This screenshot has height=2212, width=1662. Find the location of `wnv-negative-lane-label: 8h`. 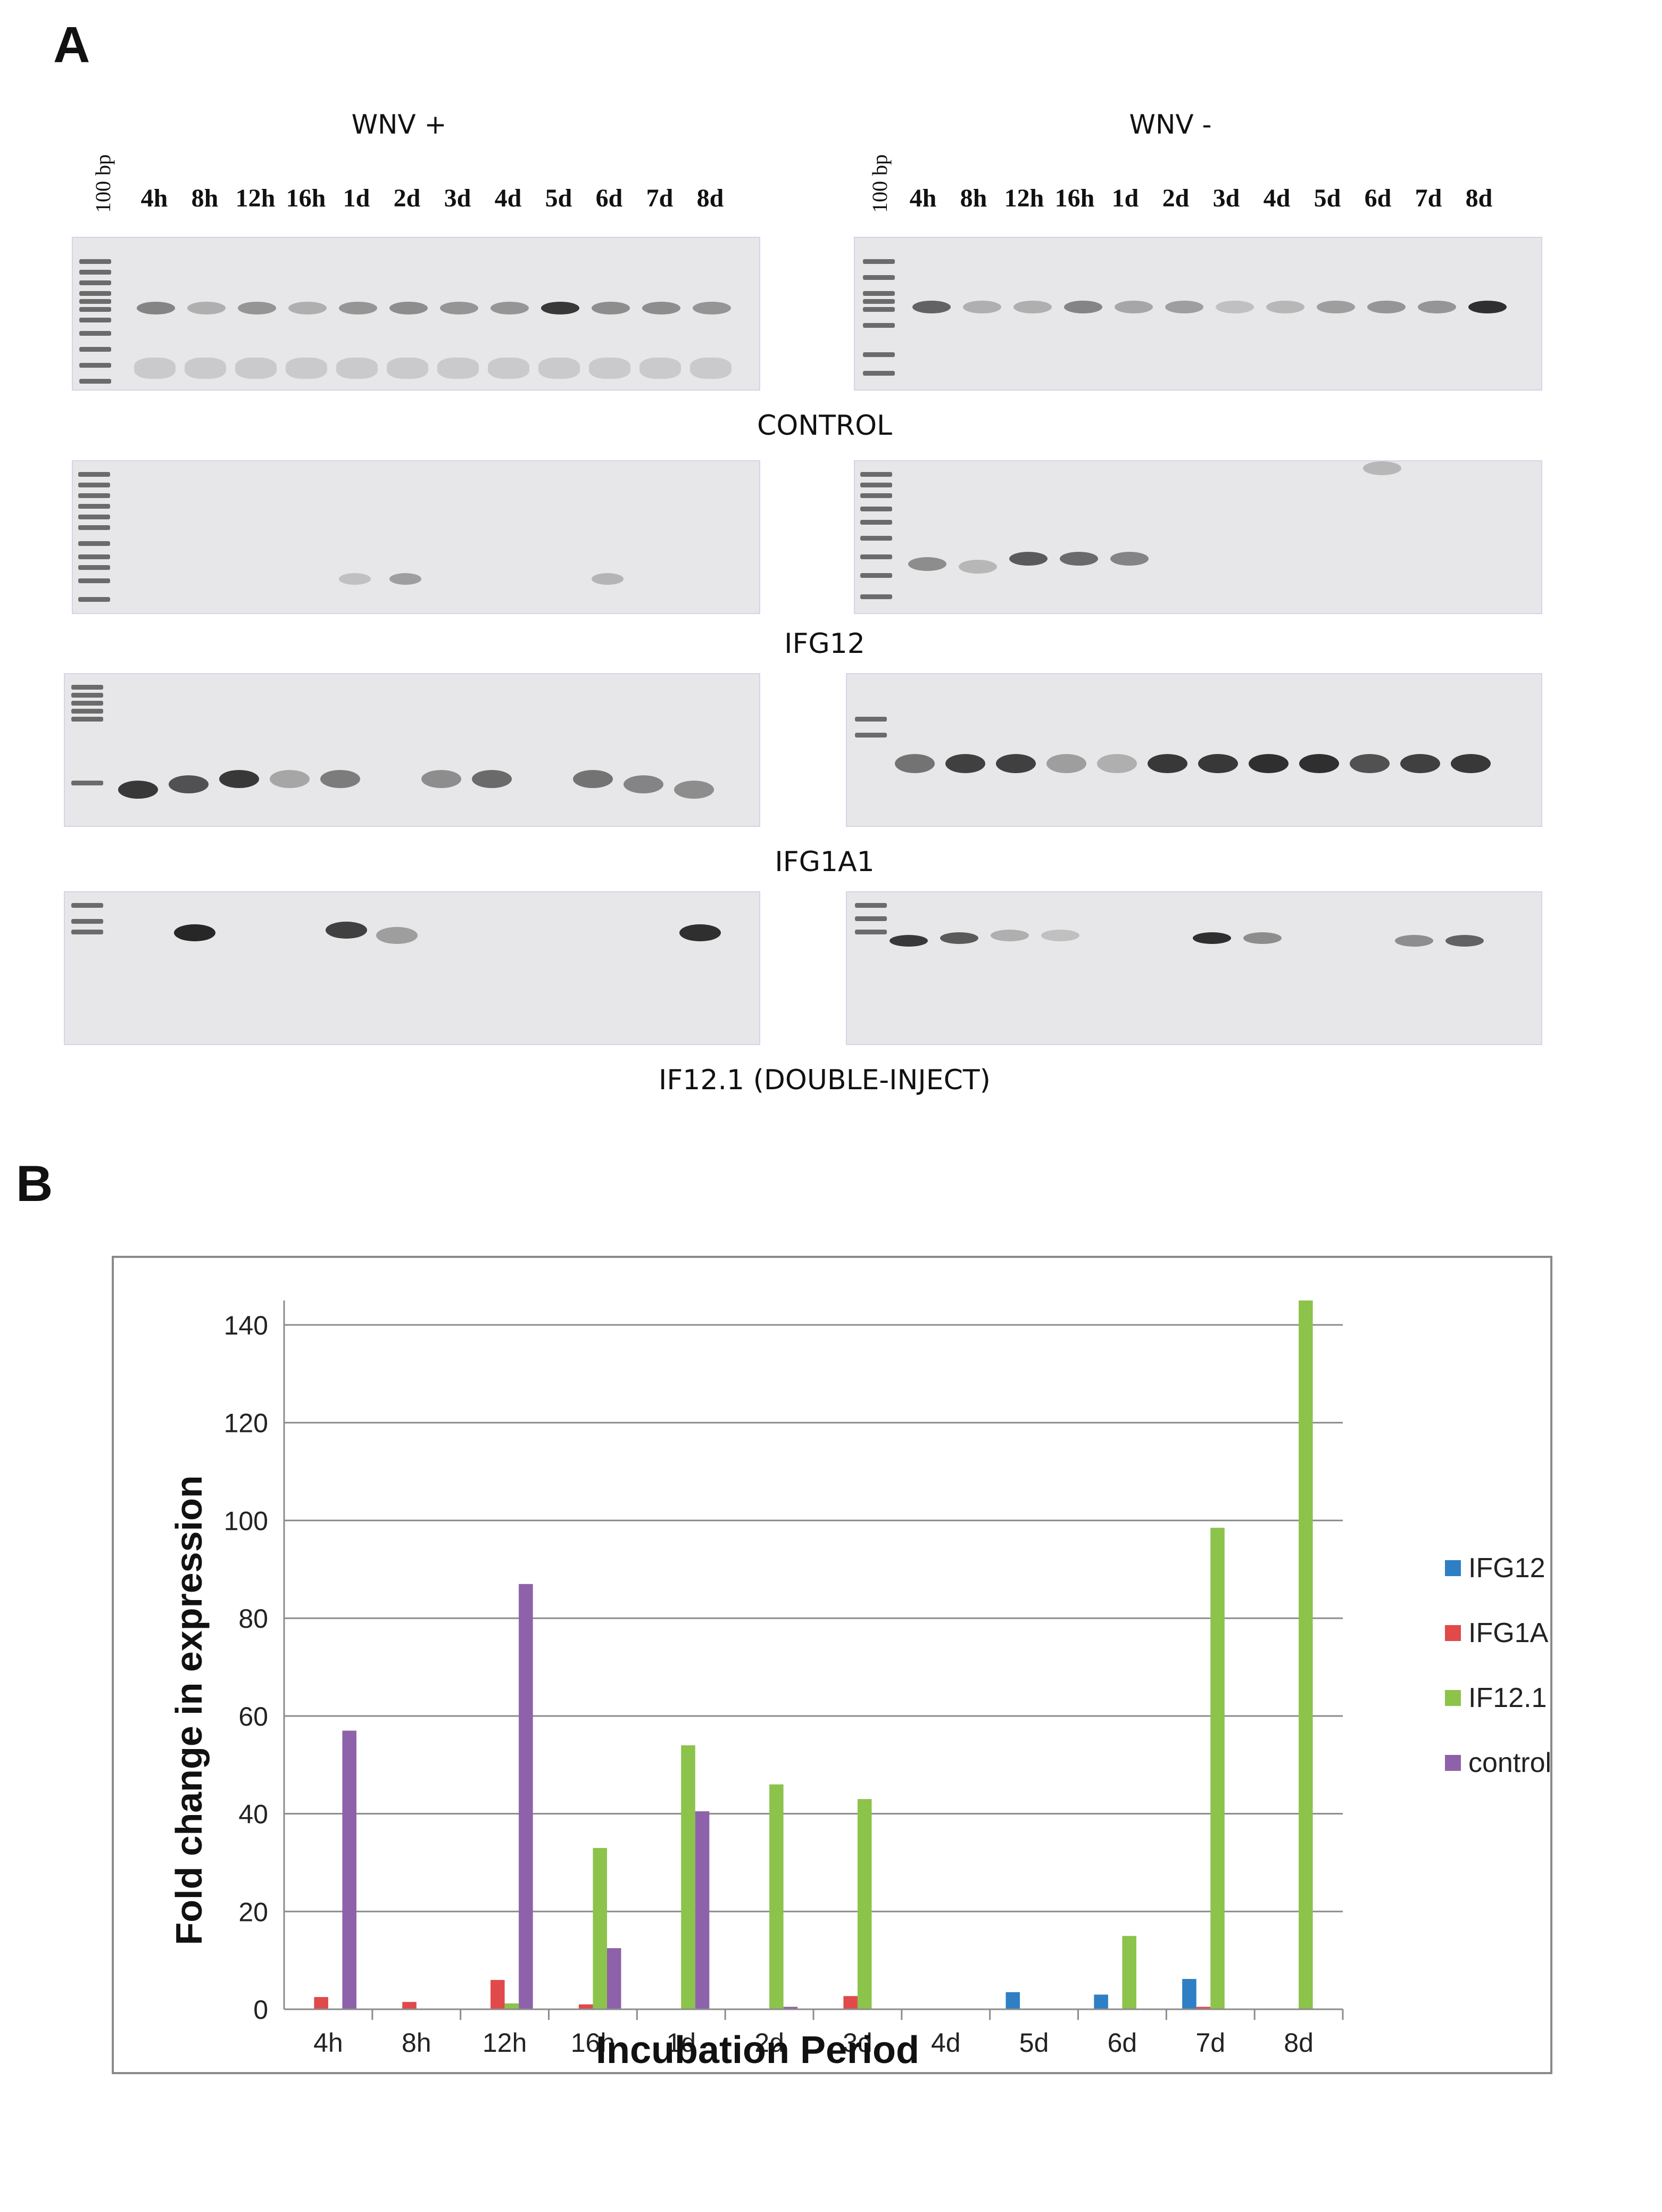

wnv-negative-lane-label: 8h is located at coordinates (974, 198).